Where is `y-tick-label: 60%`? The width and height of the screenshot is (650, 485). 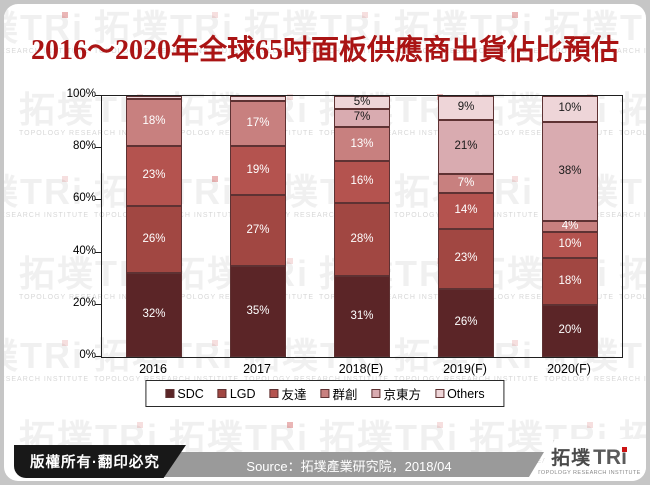 y-tick-label: 60% is located at coordinates (84, 198).